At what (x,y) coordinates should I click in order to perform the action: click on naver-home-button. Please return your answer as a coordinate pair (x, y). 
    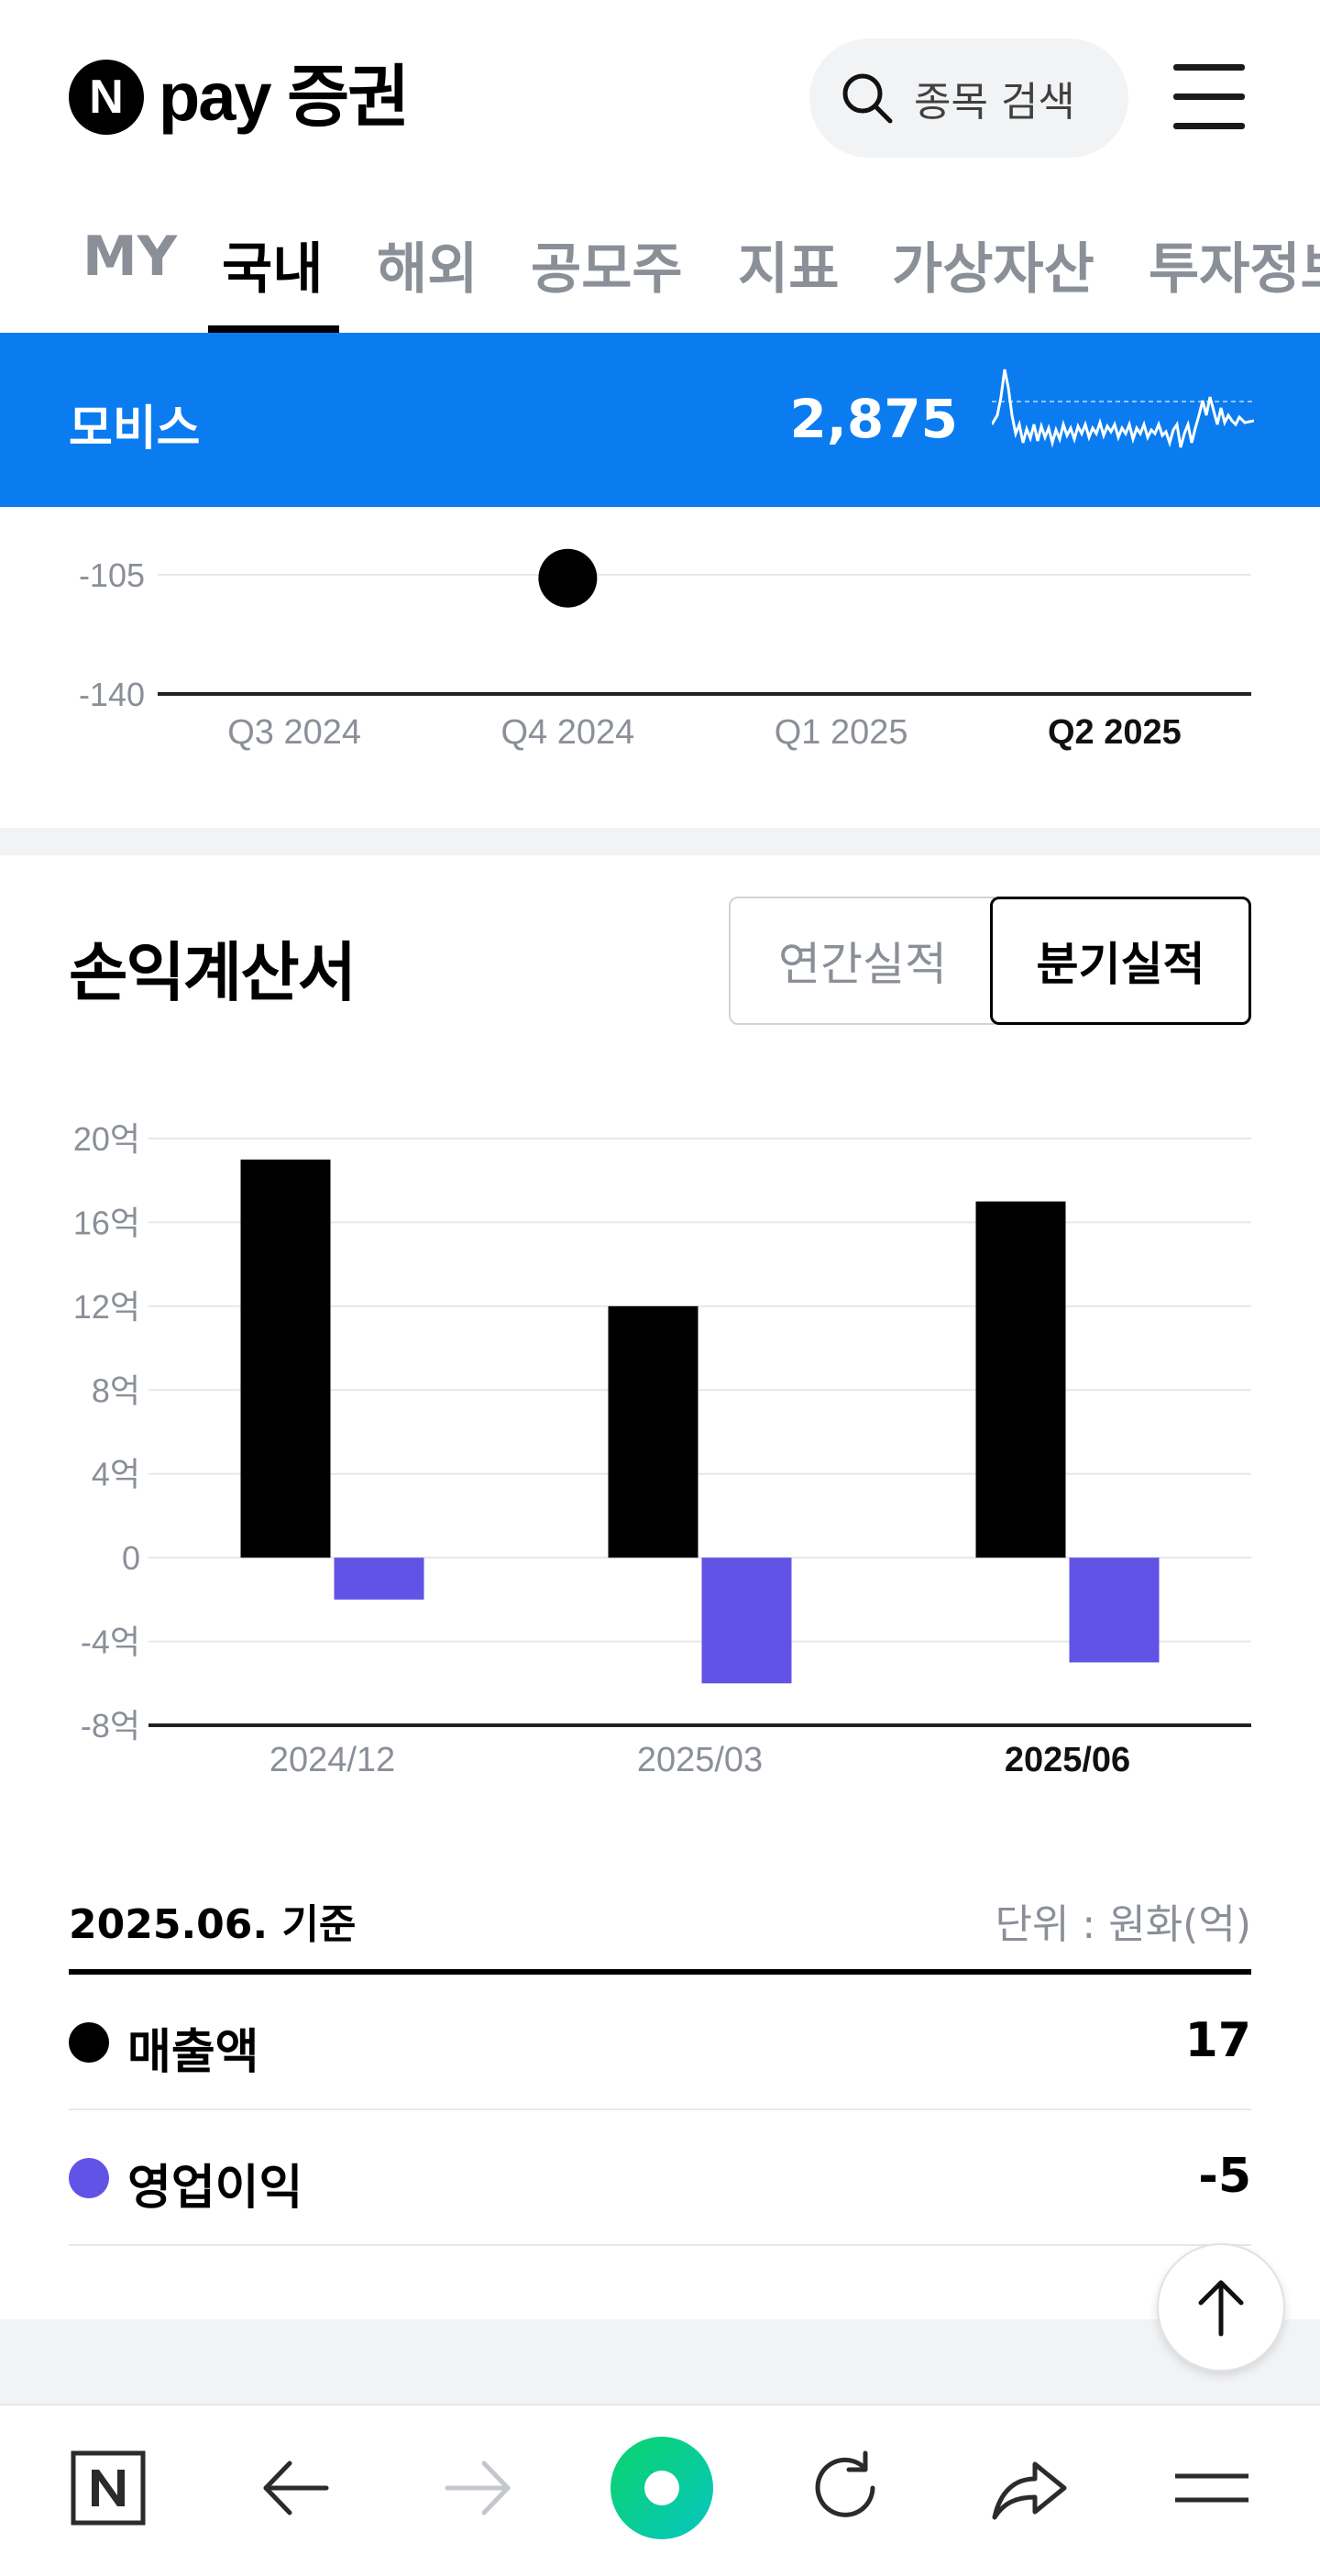
    Looking at the image, I should click on (108, 2488).